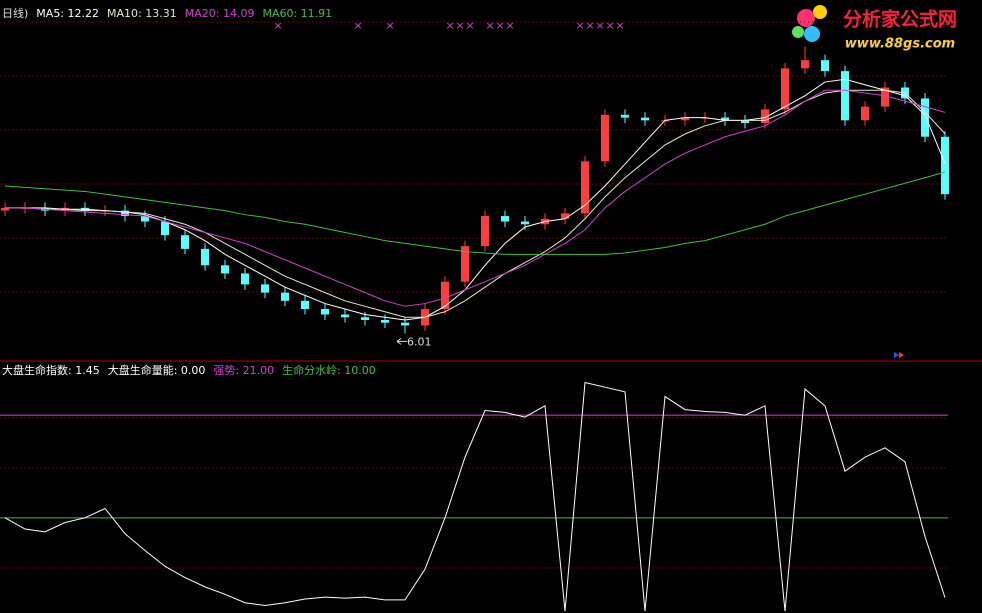 The image size is (982, 613). I want to click on legend-entry: MA60: 11.91, so click(297, 13).